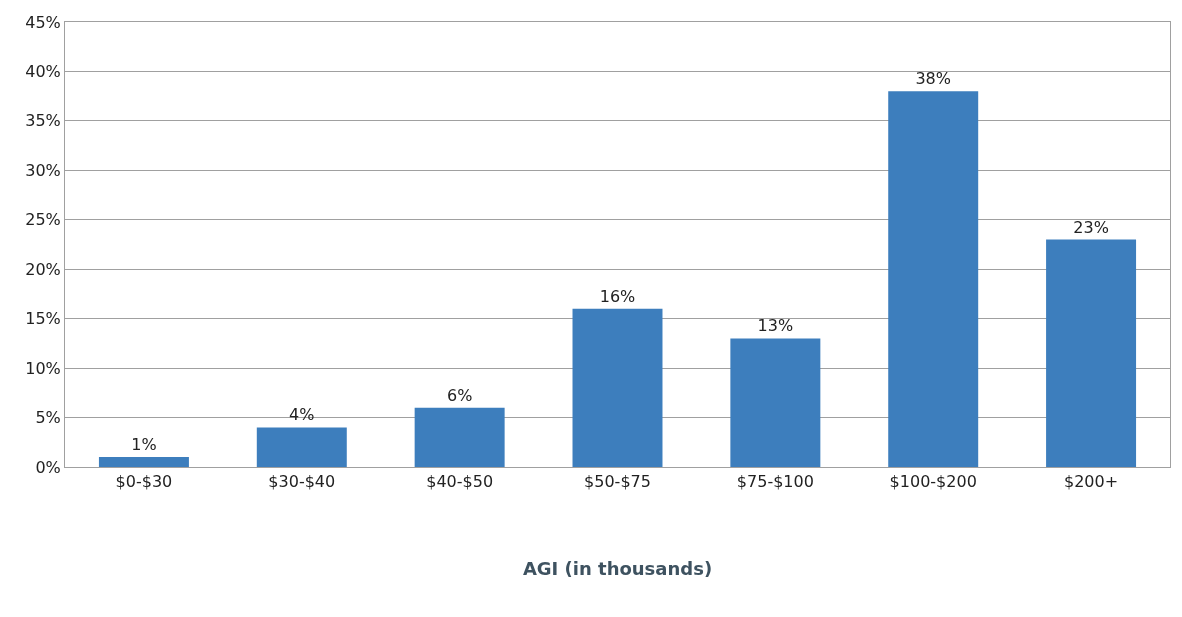 This screenshot has width=1182, height=617. I want to click on data-label: 6%, so click(459, 395).